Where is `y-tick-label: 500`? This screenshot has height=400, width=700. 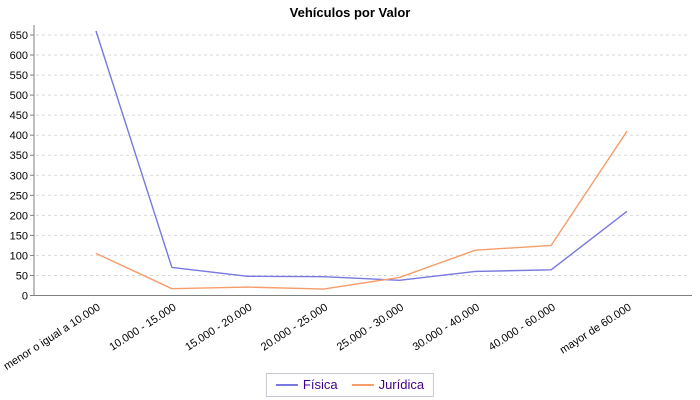 y-tick-label: 500 is located at coordinates (19, 96).